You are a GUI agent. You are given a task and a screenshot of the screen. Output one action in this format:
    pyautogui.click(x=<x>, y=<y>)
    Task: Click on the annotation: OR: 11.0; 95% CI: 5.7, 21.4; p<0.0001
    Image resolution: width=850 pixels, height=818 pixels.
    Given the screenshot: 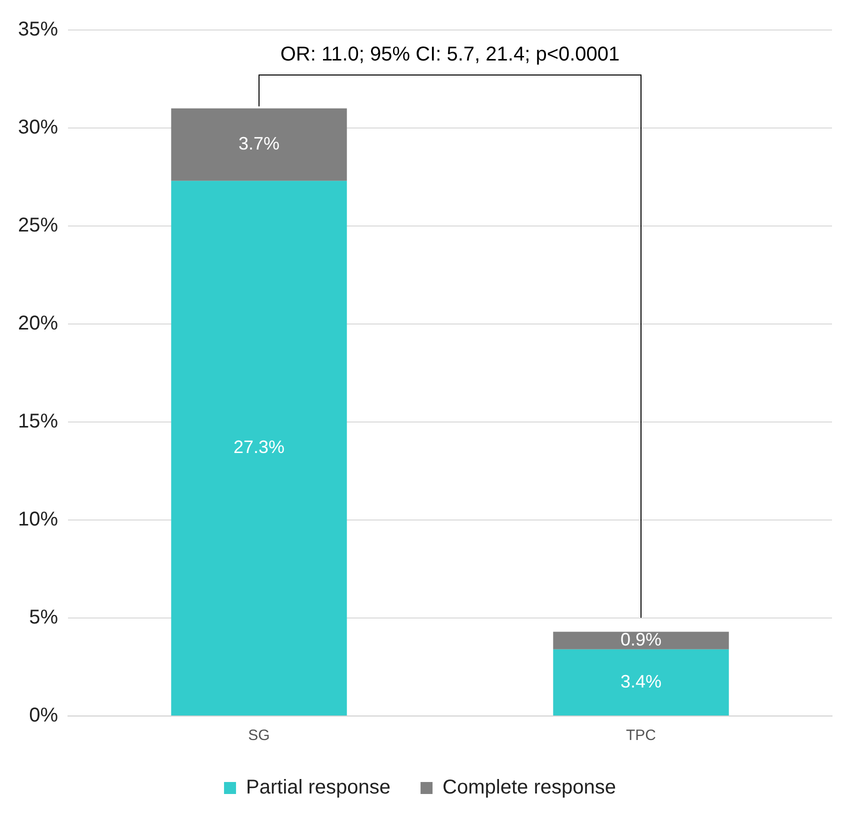 What is the action you would take?
    pyautogui.click(x=450, y=55)
    